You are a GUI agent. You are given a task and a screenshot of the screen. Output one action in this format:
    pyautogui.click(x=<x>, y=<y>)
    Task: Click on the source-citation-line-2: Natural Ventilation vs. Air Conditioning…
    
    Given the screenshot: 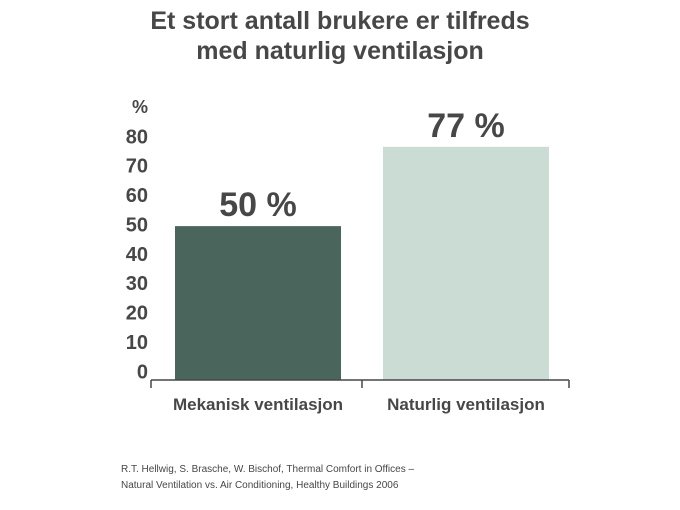 What is the action you would take?
    pyautogui.click(x=260, y=485)
    